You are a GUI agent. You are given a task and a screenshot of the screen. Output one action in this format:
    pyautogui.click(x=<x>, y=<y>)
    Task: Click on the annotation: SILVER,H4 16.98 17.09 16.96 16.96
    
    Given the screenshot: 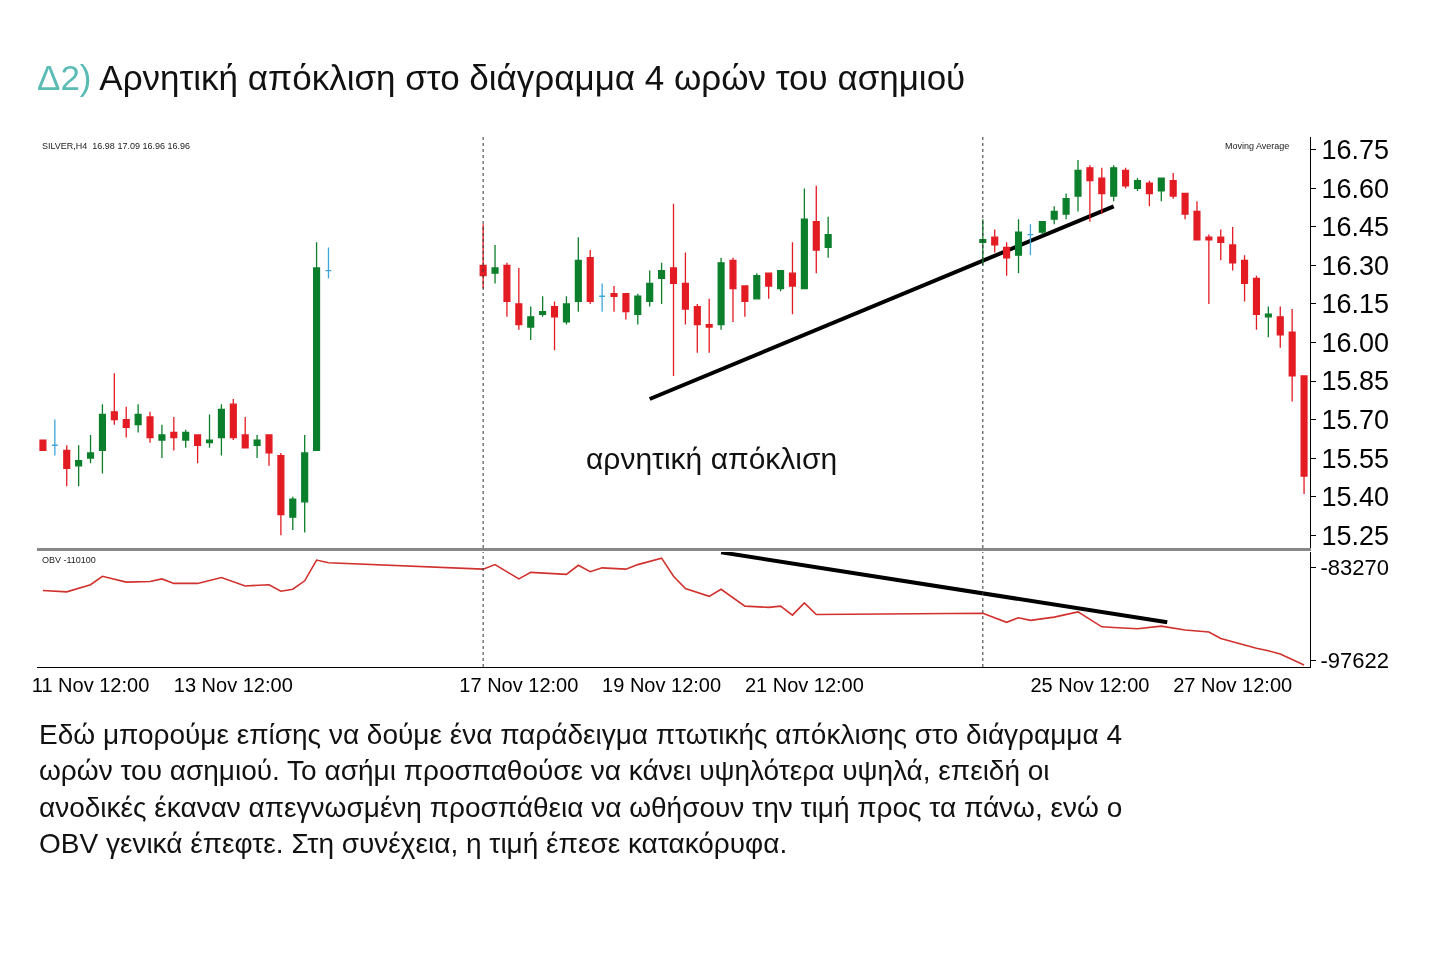 What is the action you would take?
    pyautogui.click(x=116, y=146)
    